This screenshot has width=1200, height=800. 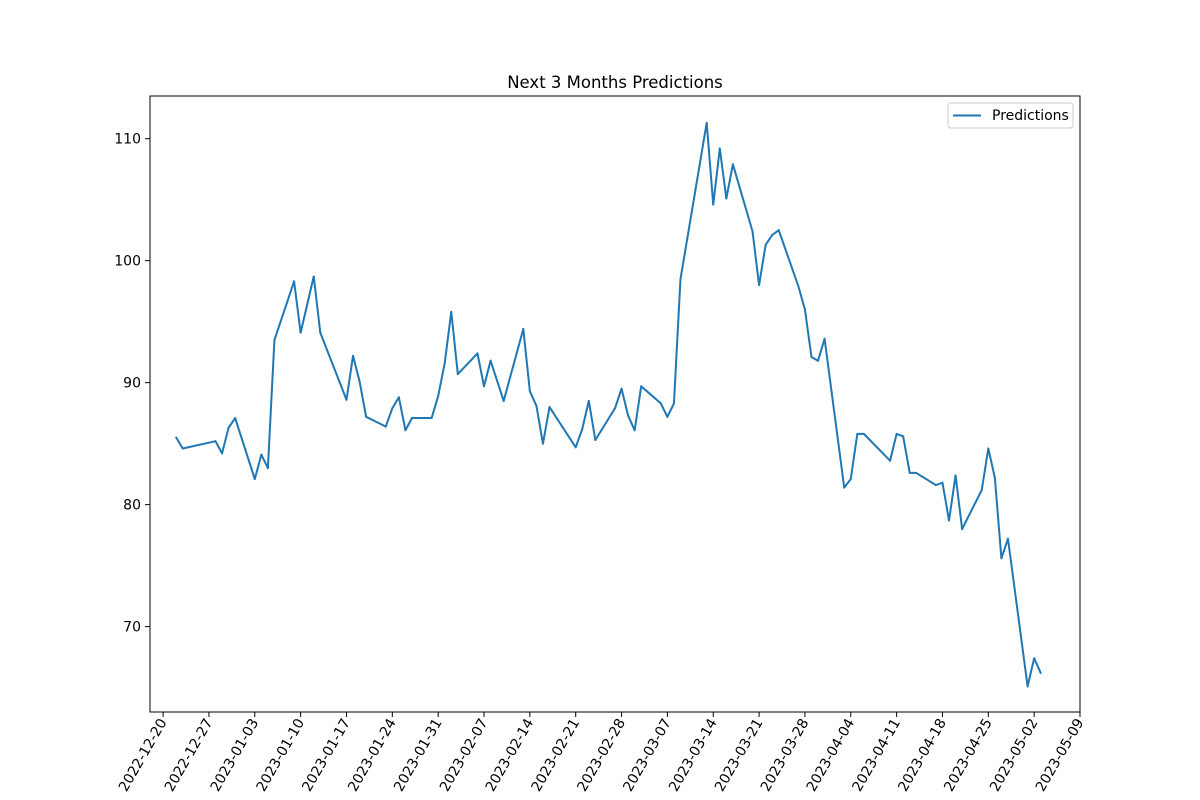 I want to click on legend: Predictions, so click(x=1010, y=115).